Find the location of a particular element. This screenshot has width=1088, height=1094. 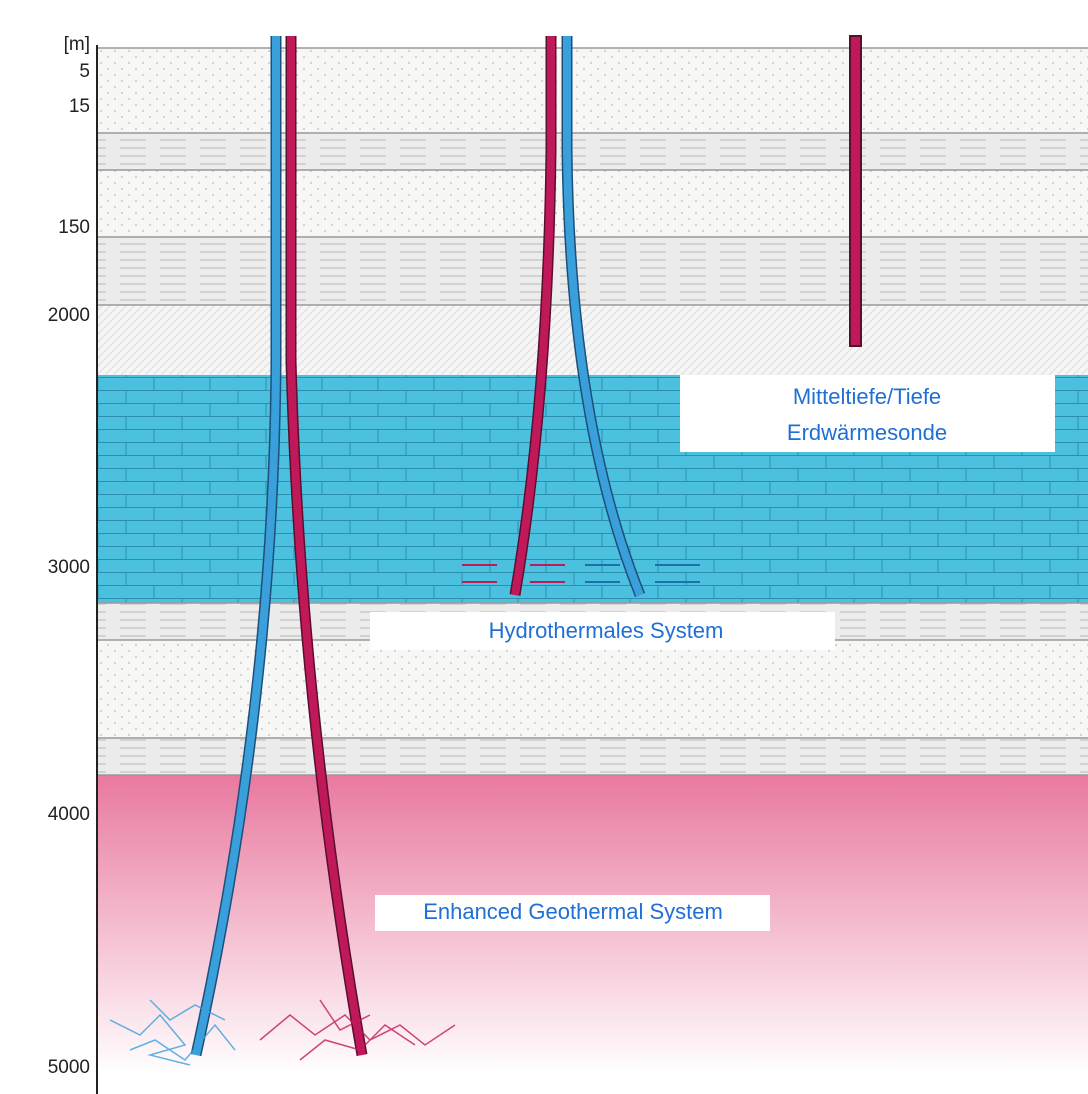

hydrothermal-label: Hydrothermales System is located at coordinates (606, 630).